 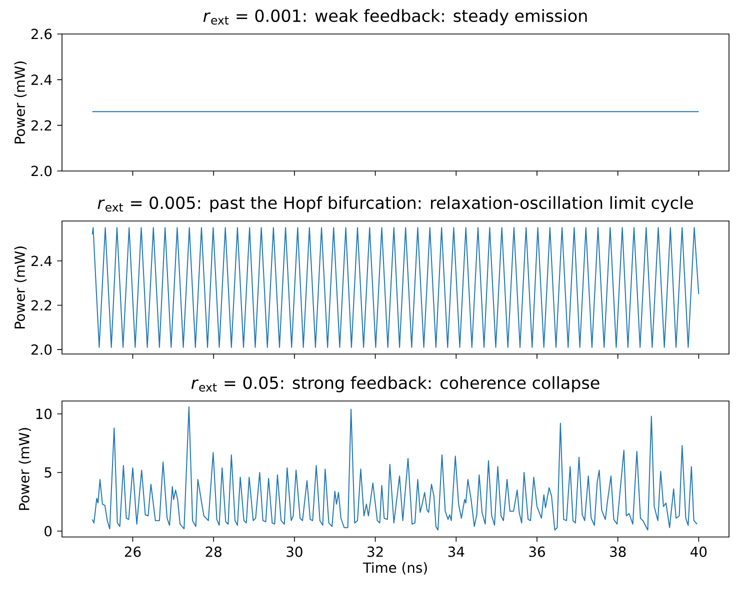 I want to click on chart-title: r$_{ext}$ = 0.05: strong feedback: coherence collapse, so click(x=395, y=384).